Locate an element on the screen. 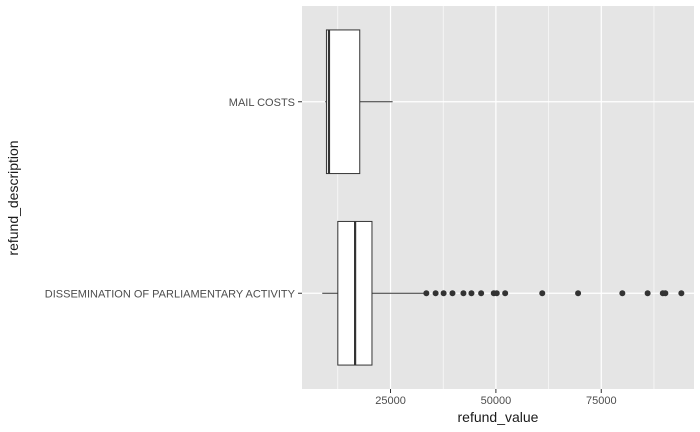 This screenshot has height=432, width=700. x-tick-label: 25000 is located at coordinates (390, 401).